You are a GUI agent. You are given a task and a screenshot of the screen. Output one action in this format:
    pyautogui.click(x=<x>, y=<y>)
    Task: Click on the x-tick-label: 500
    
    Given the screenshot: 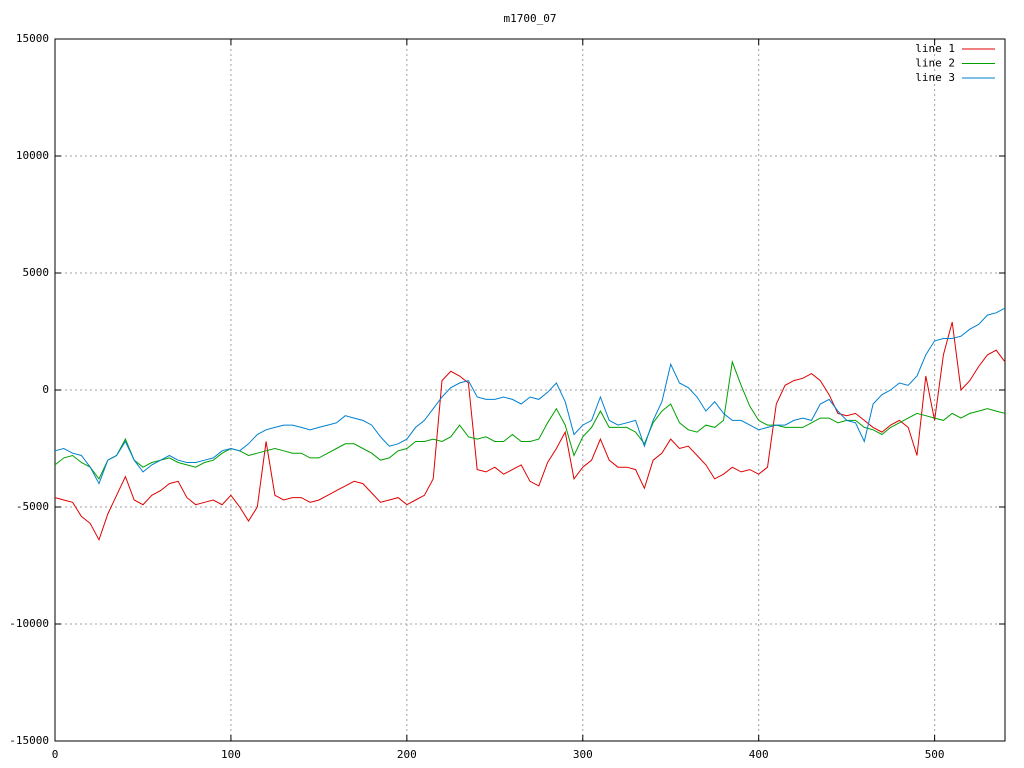 What is the action you would take?
    pyautogui.click(x=935, y=754)
    